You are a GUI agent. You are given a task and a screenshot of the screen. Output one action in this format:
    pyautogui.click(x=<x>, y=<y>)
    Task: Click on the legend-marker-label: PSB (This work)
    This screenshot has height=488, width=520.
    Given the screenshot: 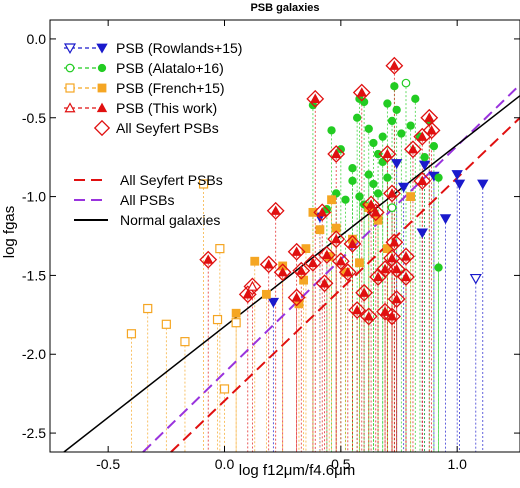 What is the action you would take?
    pyautogui.click(x=166, y=108)
    